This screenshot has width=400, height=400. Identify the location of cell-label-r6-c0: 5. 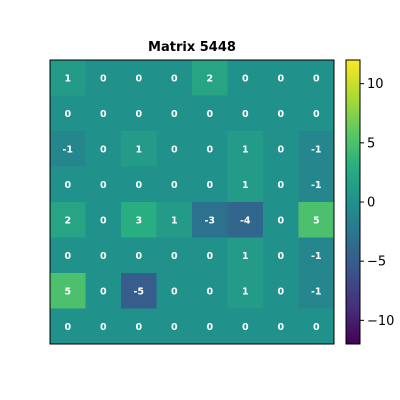
(67, 291).